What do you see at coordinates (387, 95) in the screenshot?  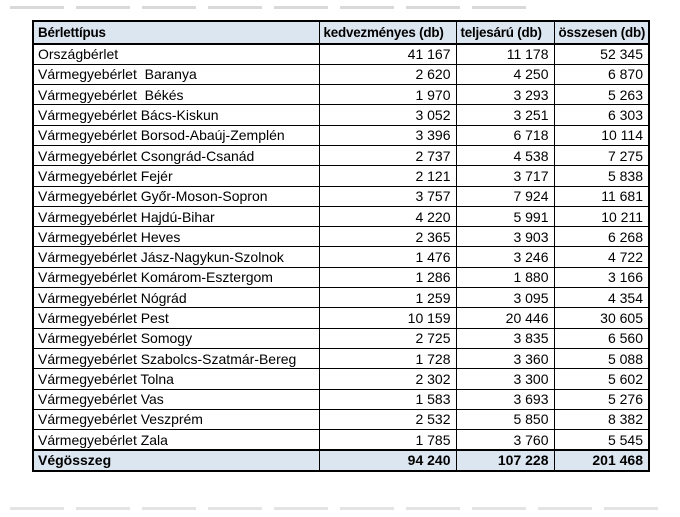 I see `cell-discounted: 1 970` at bounding box center [387, 95].